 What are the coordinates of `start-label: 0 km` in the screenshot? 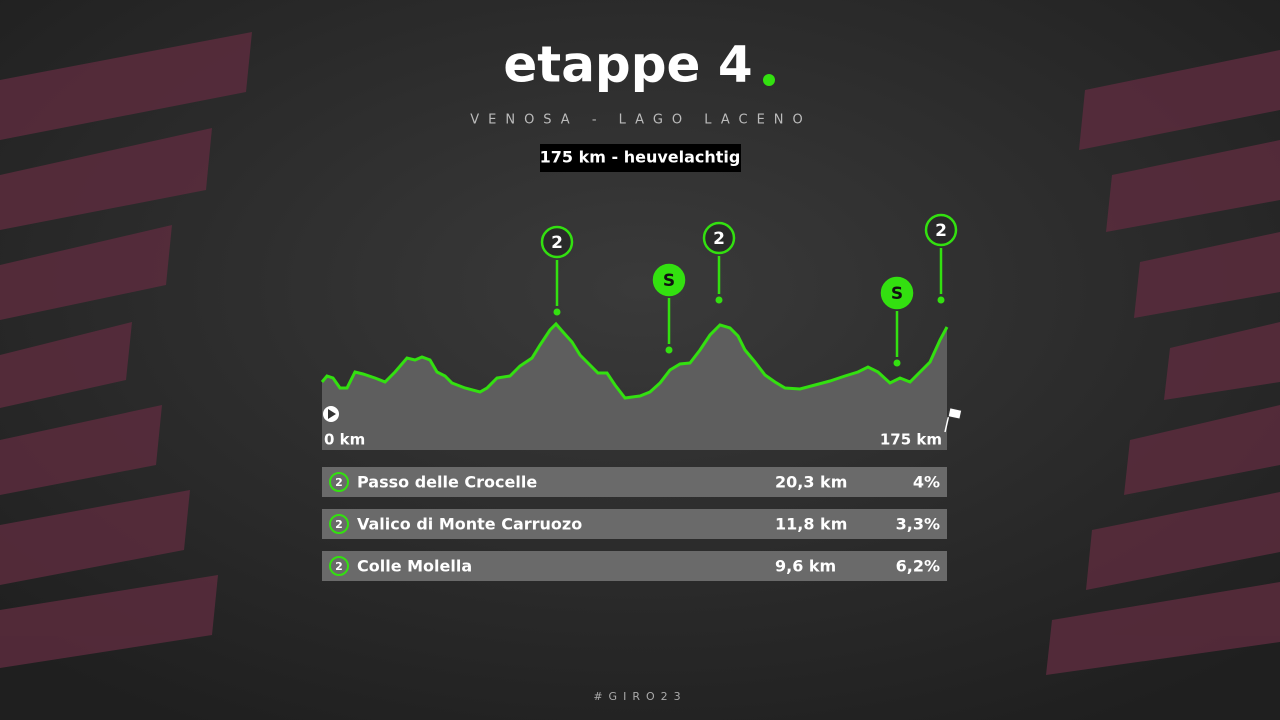 It's located at (344, 440).